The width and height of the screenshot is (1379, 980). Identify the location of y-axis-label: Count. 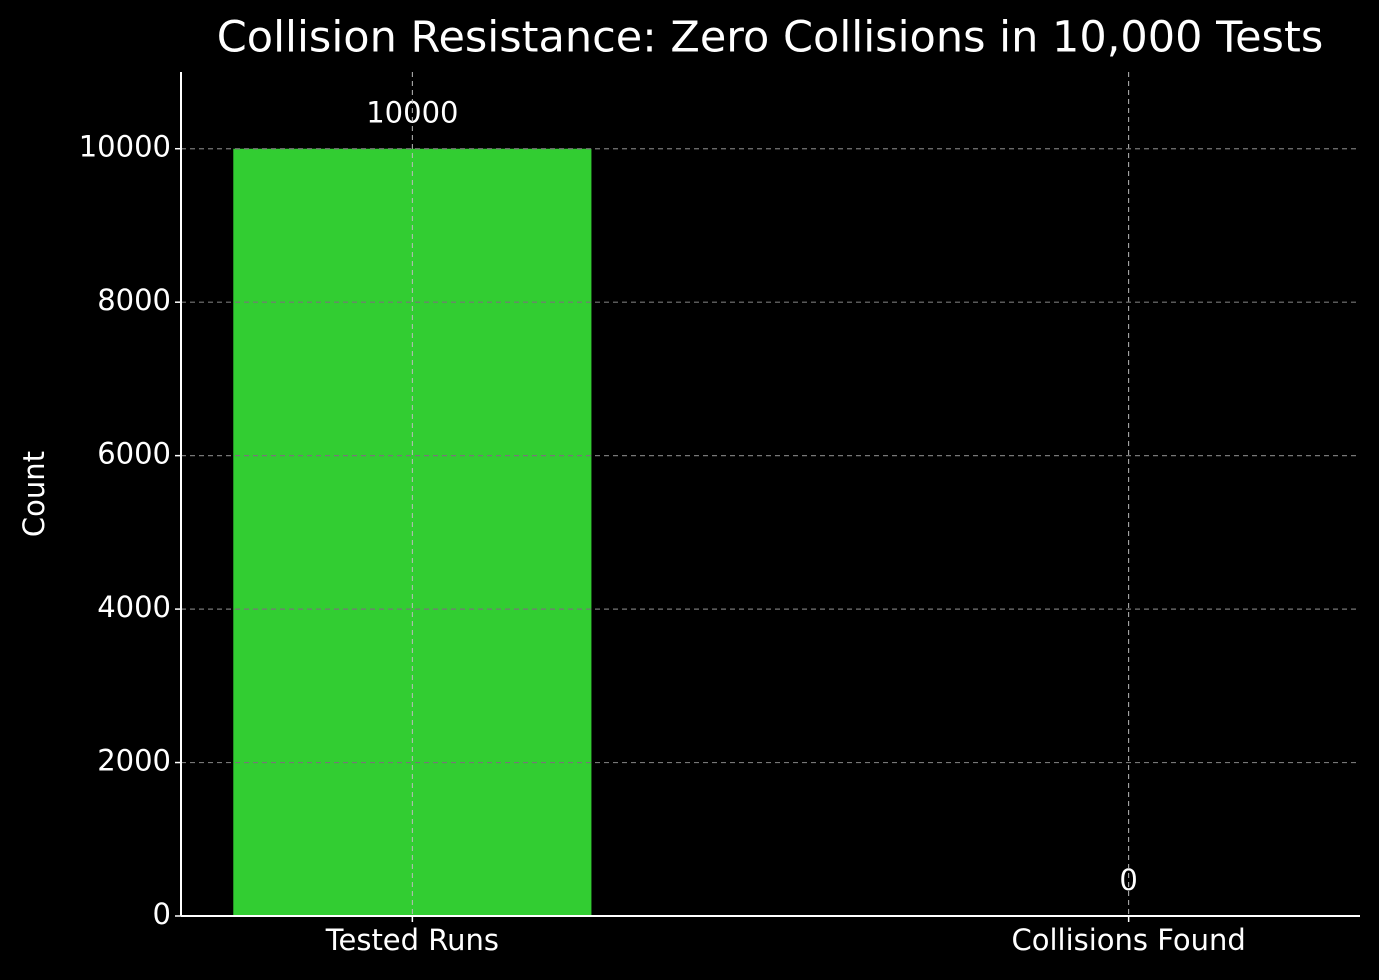
(34, 494).